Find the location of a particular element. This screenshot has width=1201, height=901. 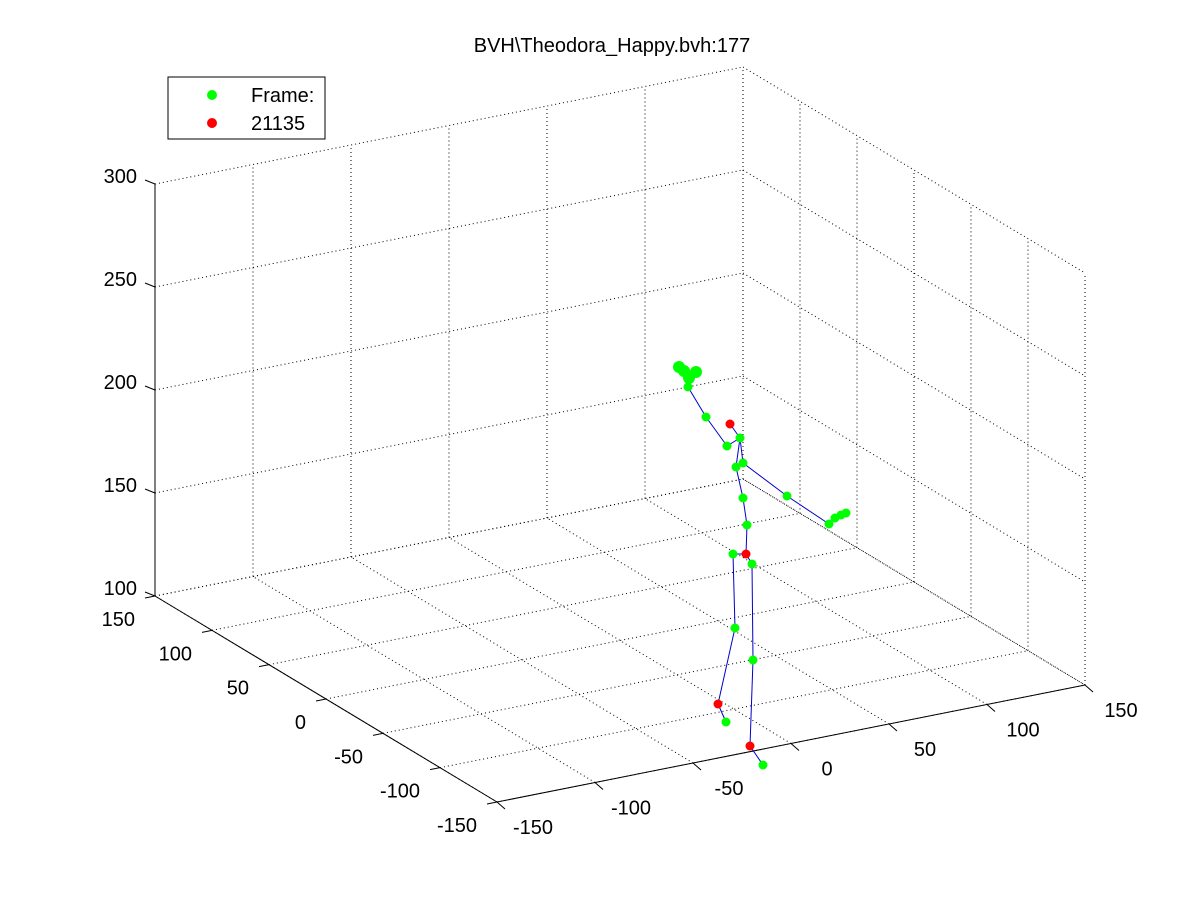

x-tick-label: 100 is located at coordinates (1022, 731).